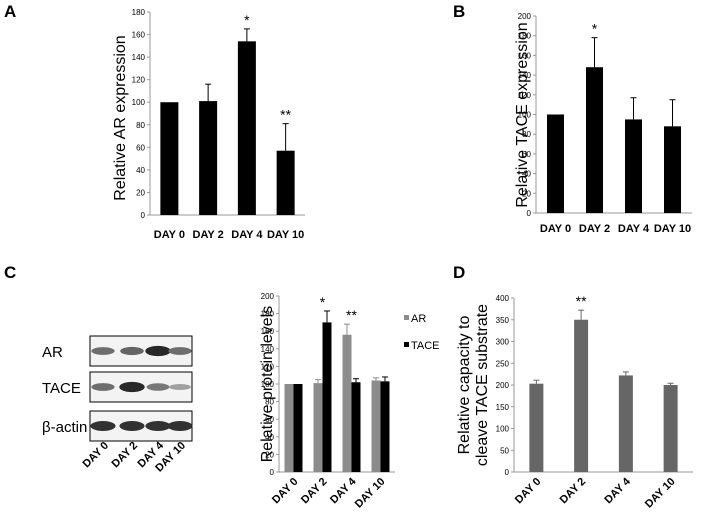  What do you see at coordinates (660, 493) in the screenshot?
I see `d-x-tick-label: DAY 10` at bounding box center [660, 493].